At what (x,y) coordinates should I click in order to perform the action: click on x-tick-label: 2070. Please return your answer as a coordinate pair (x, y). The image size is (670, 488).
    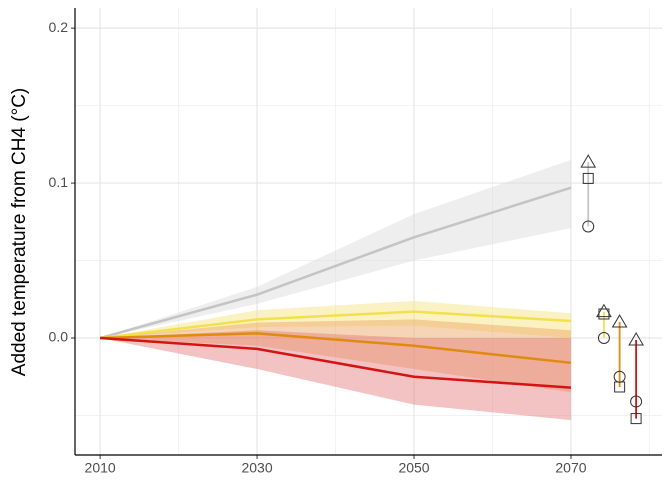
    Looking at the image, I should click on (570, 468).